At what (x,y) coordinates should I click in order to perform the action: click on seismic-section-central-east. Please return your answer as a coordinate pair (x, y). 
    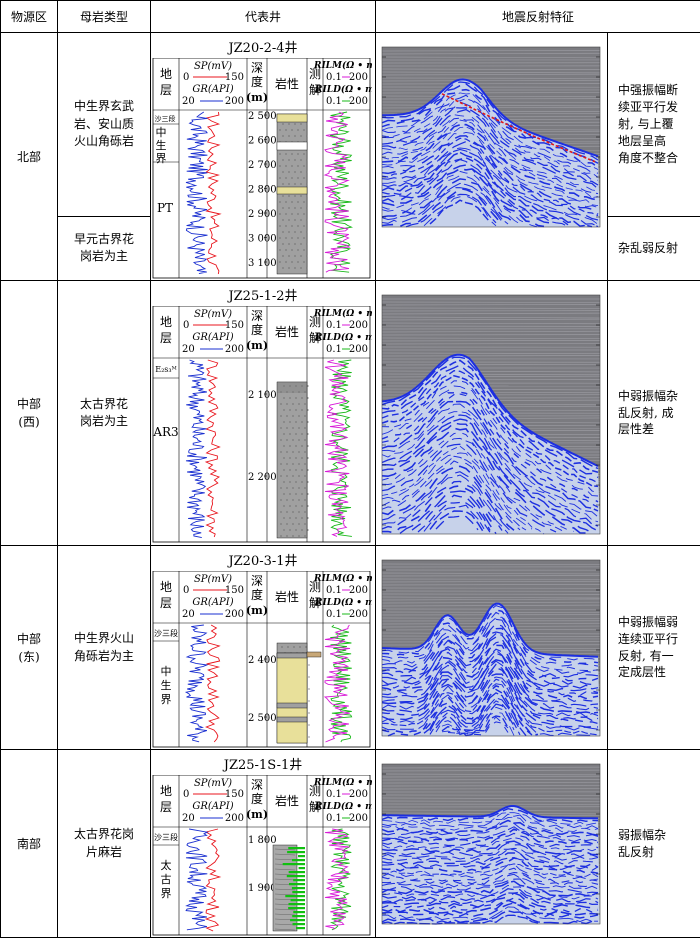
    Looking at the image, I should click on (492, 648).